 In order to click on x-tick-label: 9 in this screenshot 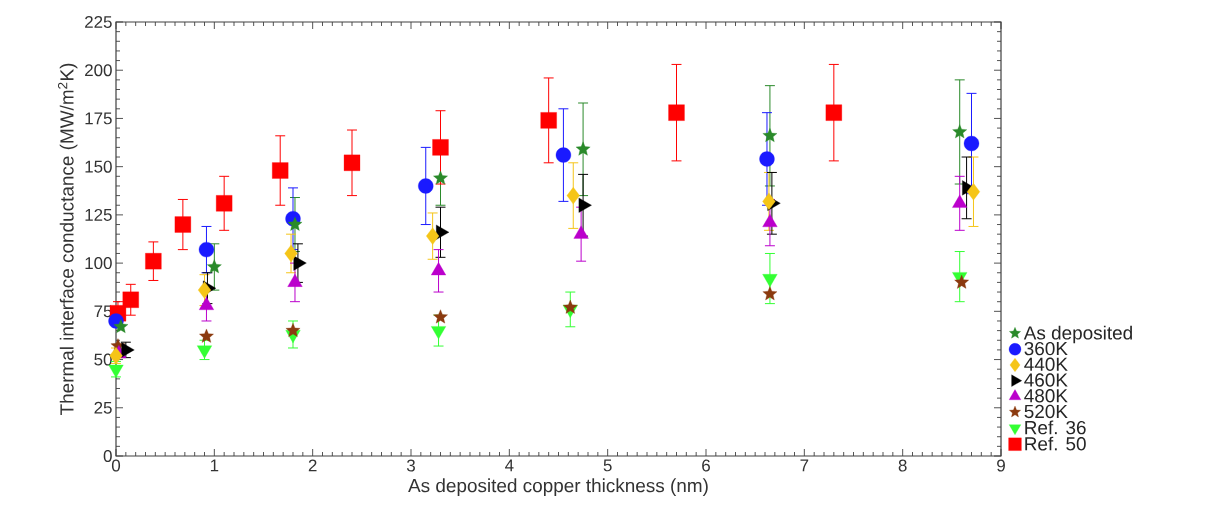, I will do `click(1001, 465)`.